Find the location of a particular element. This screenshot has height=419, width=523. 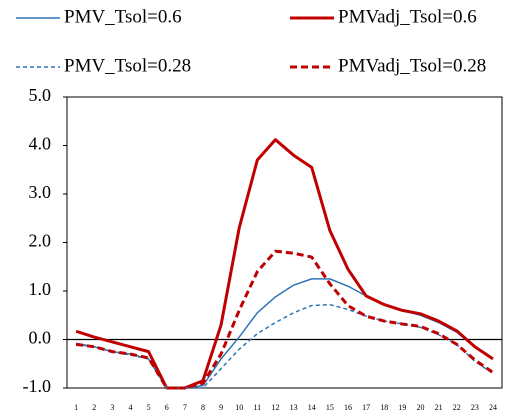

x-tick-label: 24 is located at coordinates (493, 407).